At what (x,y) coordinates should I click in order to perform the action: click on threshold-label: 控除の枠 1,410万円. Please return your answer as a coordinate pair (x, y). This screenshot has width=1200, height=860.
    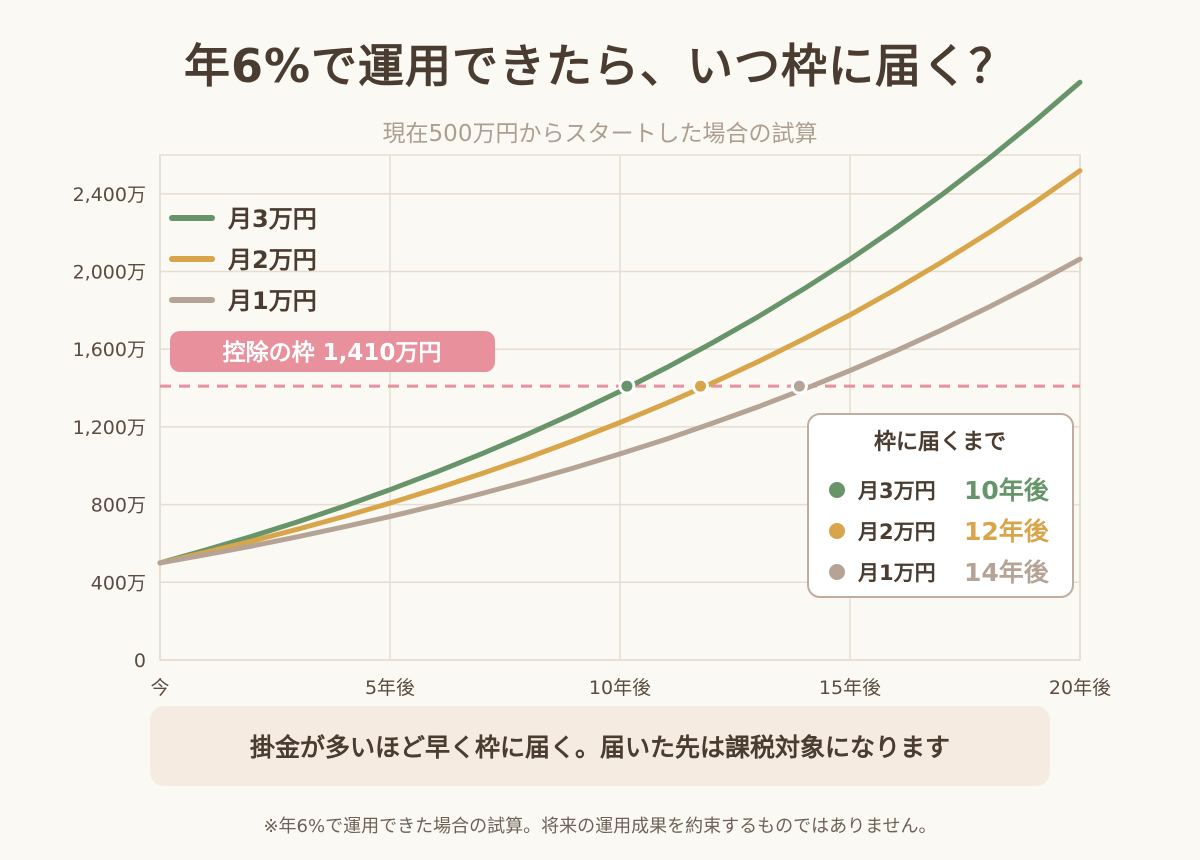
    Looking at the image, I should click on (332, 351).